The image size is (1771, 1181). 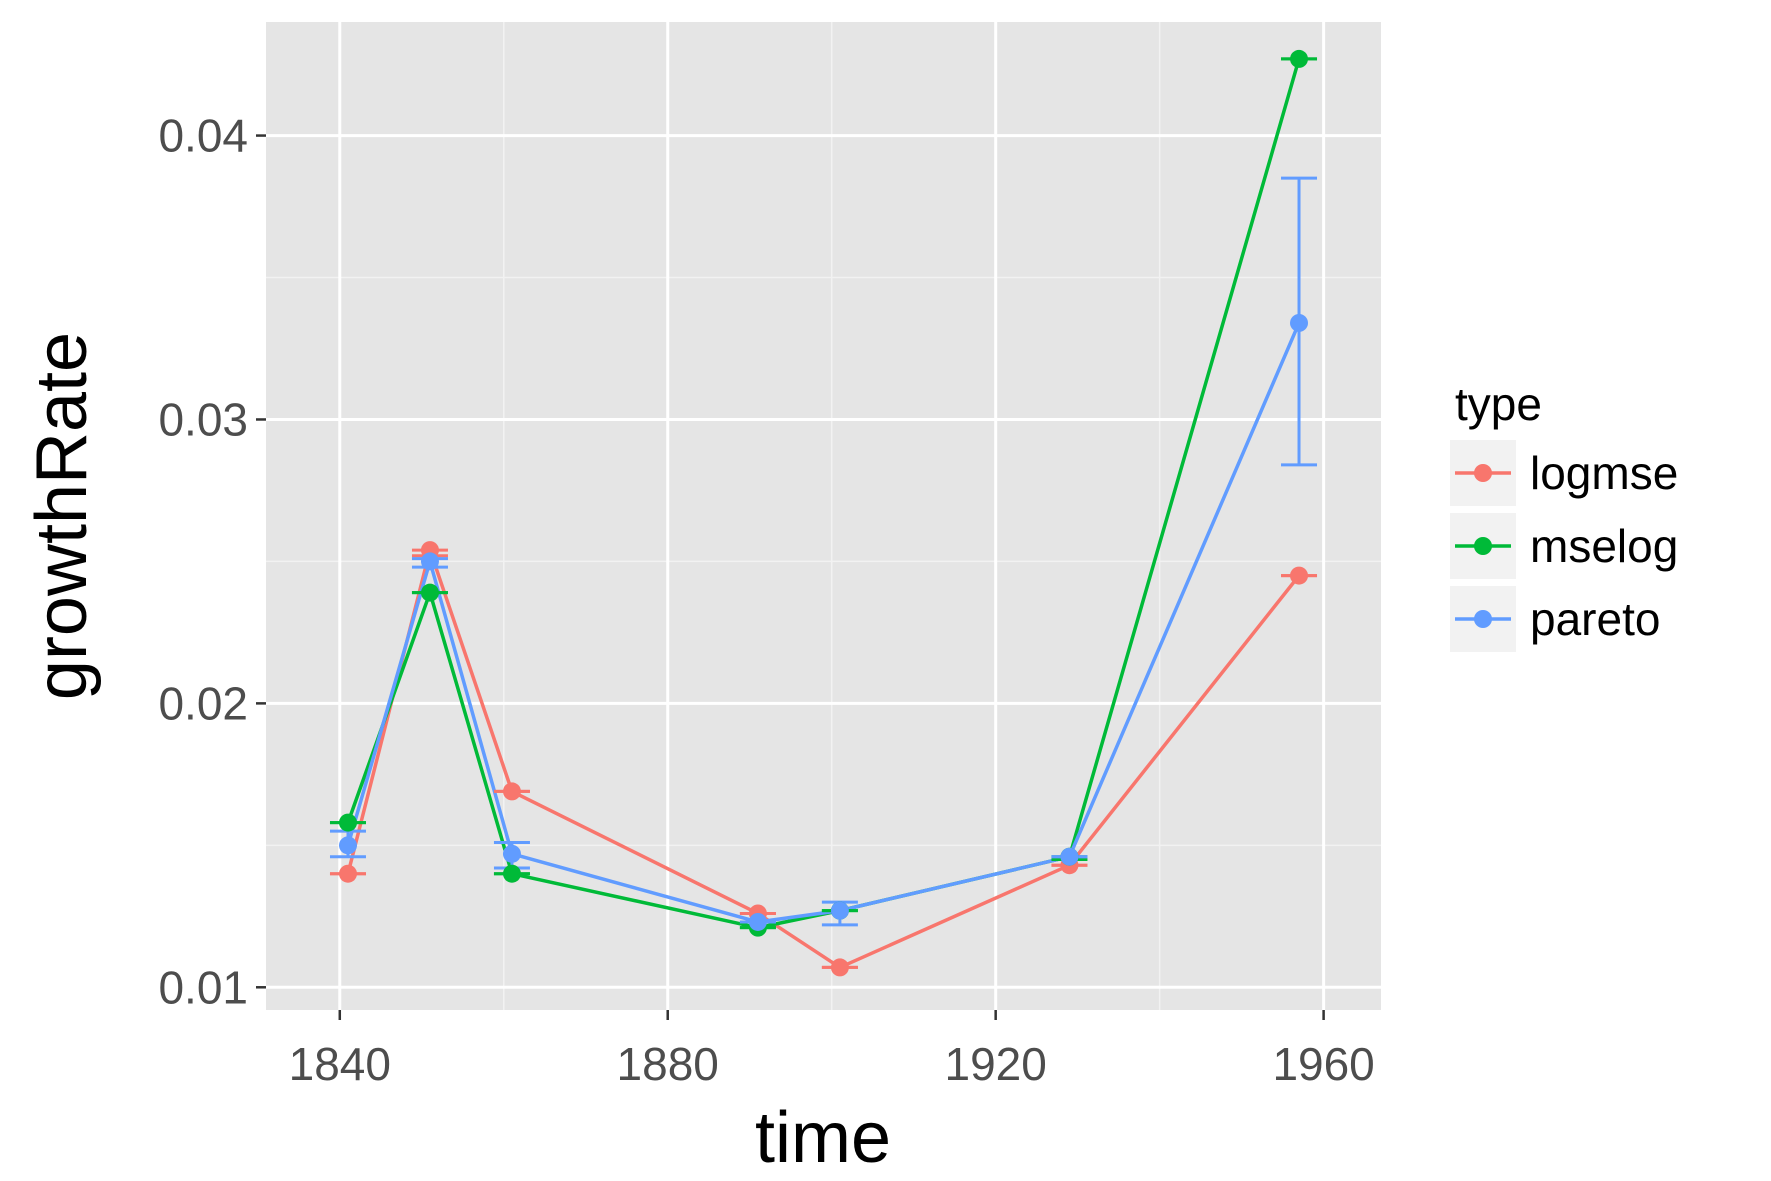 What do you see at coordinates (62, 516) in the screenshot?
I see `y-axis-title: growthRate` at bounding box center [62, 516].